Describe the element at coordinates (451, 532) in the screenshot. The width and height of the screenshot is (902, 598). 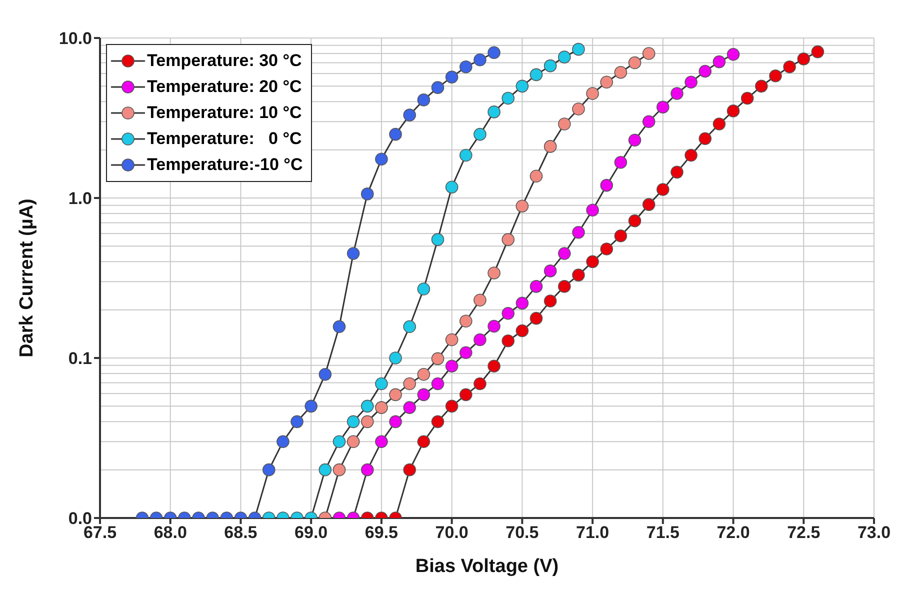
I see `x-tick-label: 70.0` at that location.